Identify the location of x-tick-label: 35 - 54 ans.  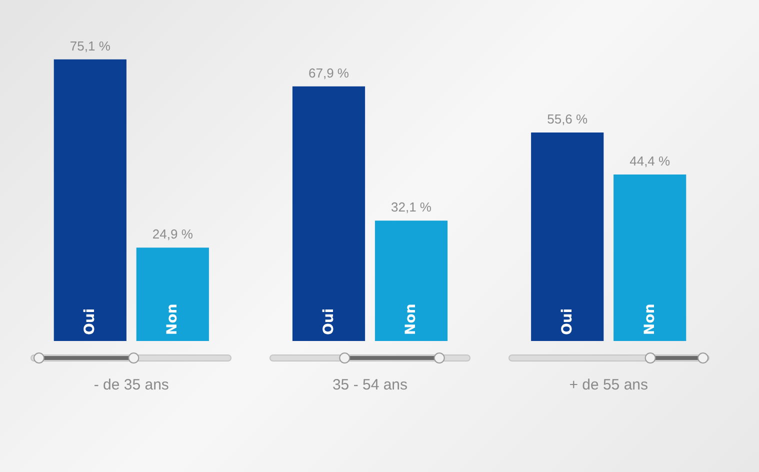
(370, 385).